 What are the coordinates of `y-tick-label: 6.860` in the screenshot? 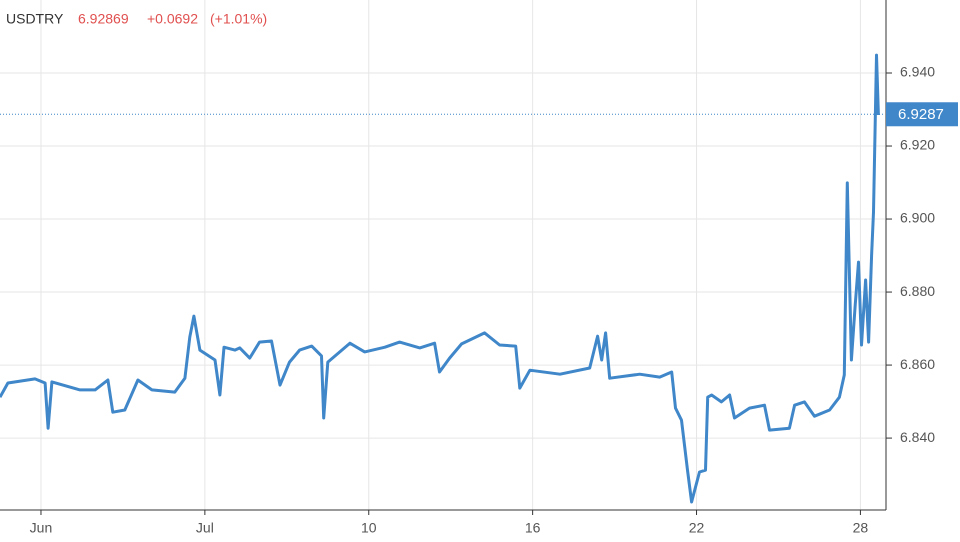 It's located at (917, 364).